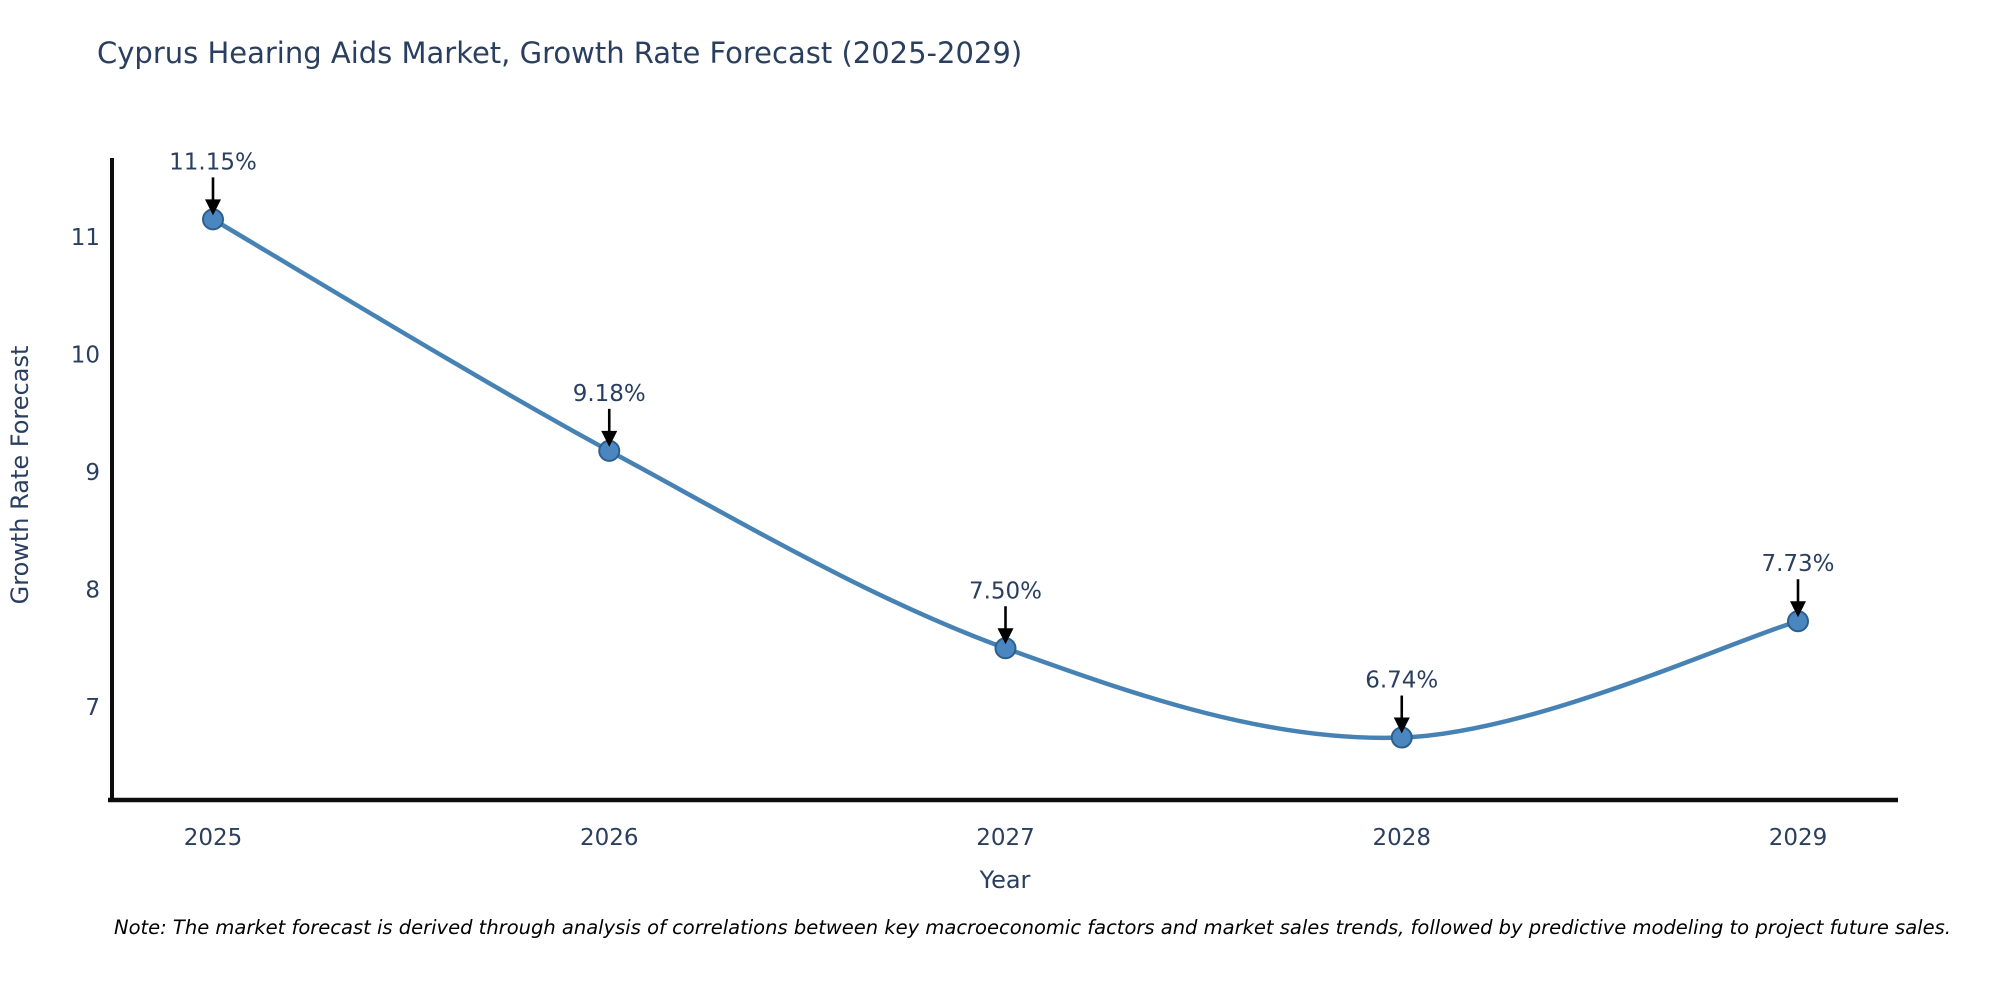 This screenshot has height=1000, width=2000. What do you see at coordinates (1798, 838) in the screenshot?
I see `x-tick-label: 2029` at bounding box center [1798, 838].